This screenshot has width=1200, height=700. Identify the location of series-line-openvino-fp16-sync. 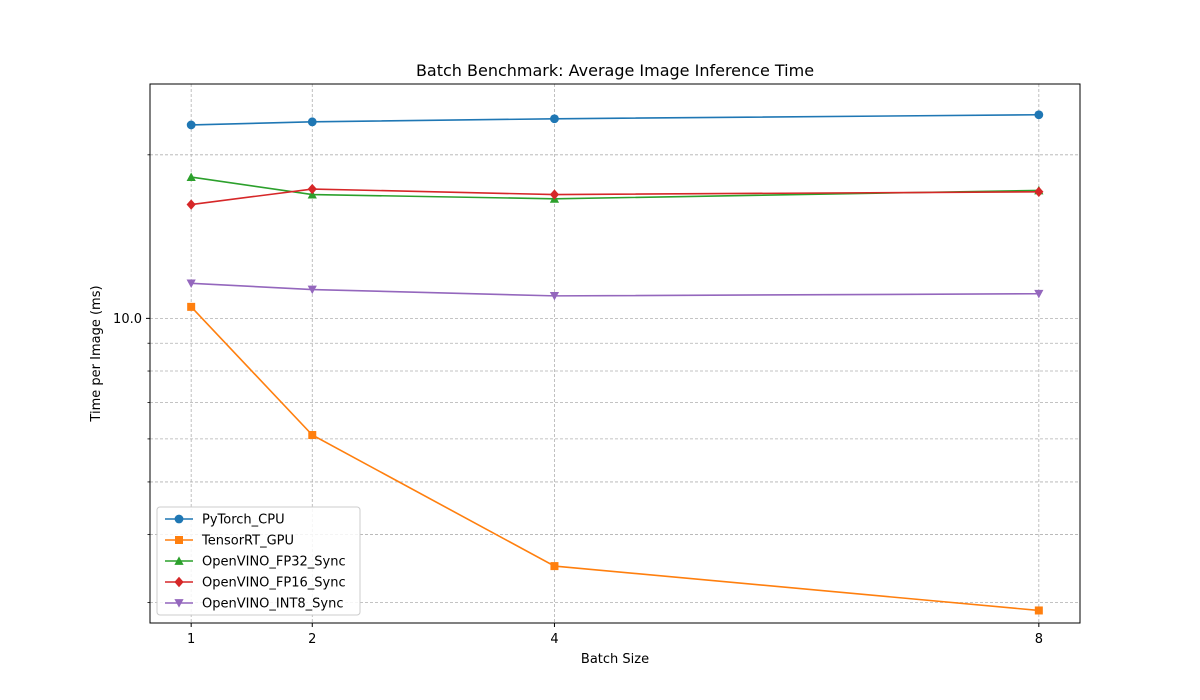
(615, 197).